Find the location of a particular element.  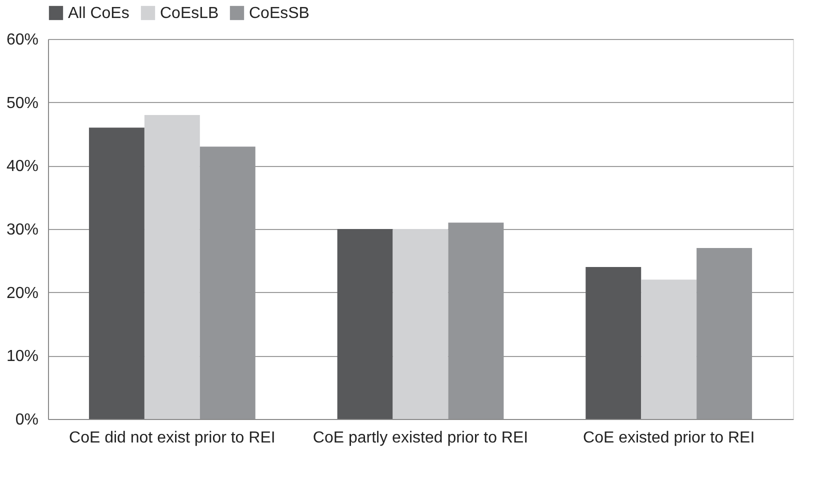

y-tick-label: 10% is located at coordinates (22, 357).